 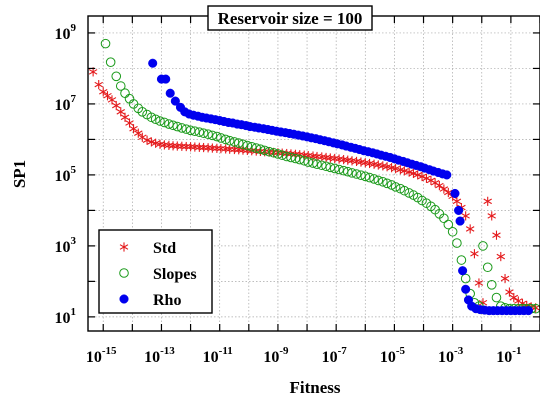 What do you see at coordinates (315, 387) in the screenshot?
I see `x-axis-label: Fitness` at bounding box center [315, 387].